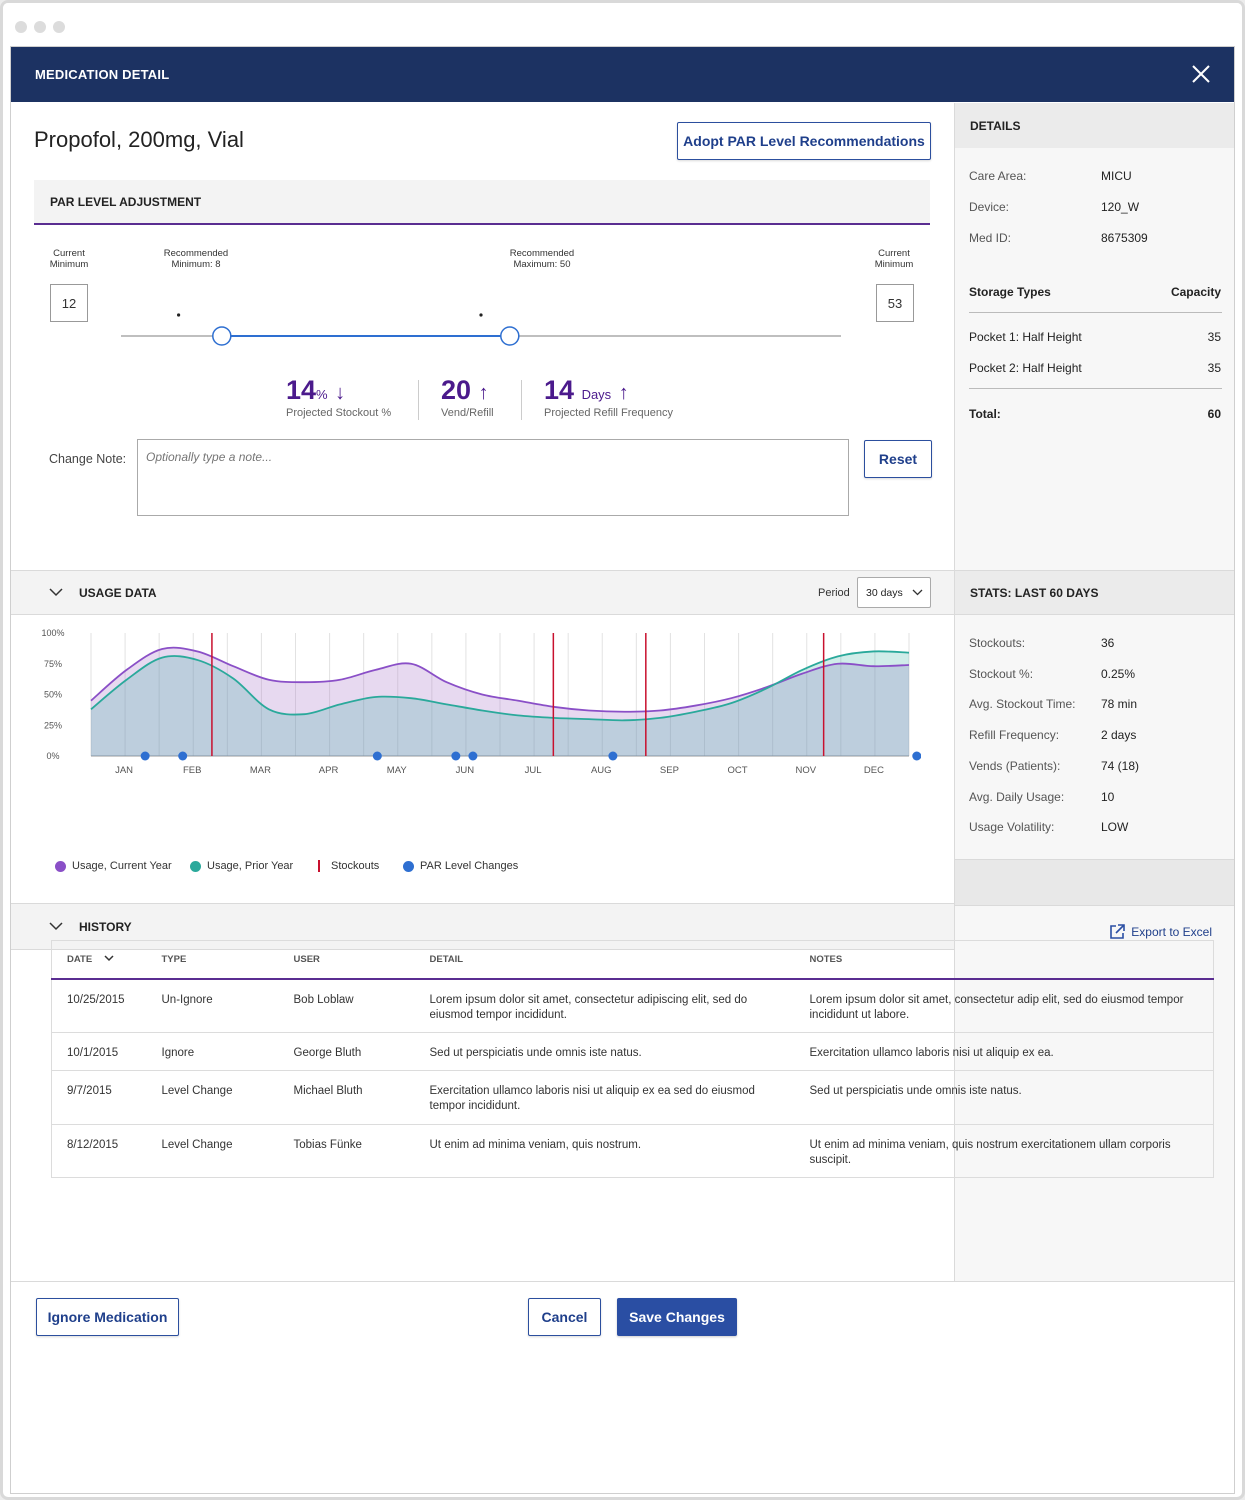  Describe the element at coordinates (1108, 797) in the screenshot. I see `avg-daily-usage-value: 10` at that location.